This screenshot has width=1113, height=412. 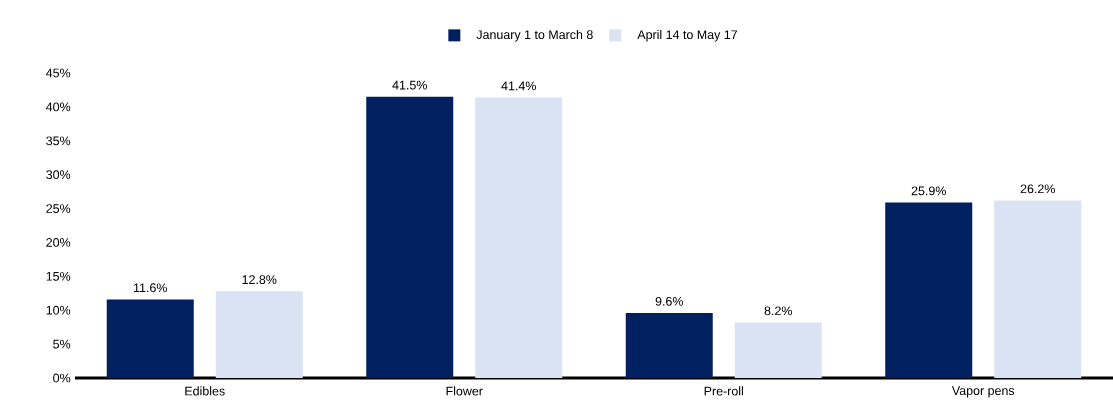 What do you see at coordinates (150, 288) in the screenshot?
I see `data-label: 11.6%` at bounding box center [150, 288].